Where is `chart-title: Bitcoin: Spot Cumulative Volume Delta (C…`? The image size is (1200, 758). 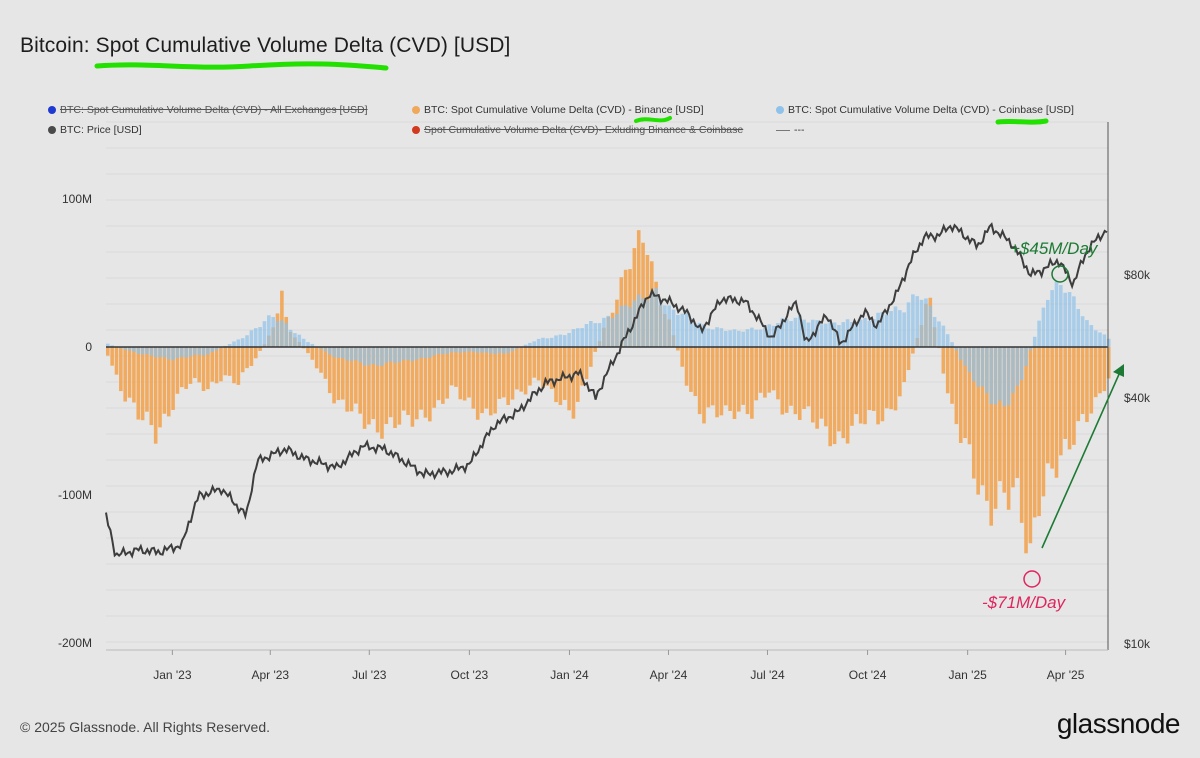 chart-title: Bitcoin: Spot Cumulative Volume Delta (C… is located at coordinates (265, 45).